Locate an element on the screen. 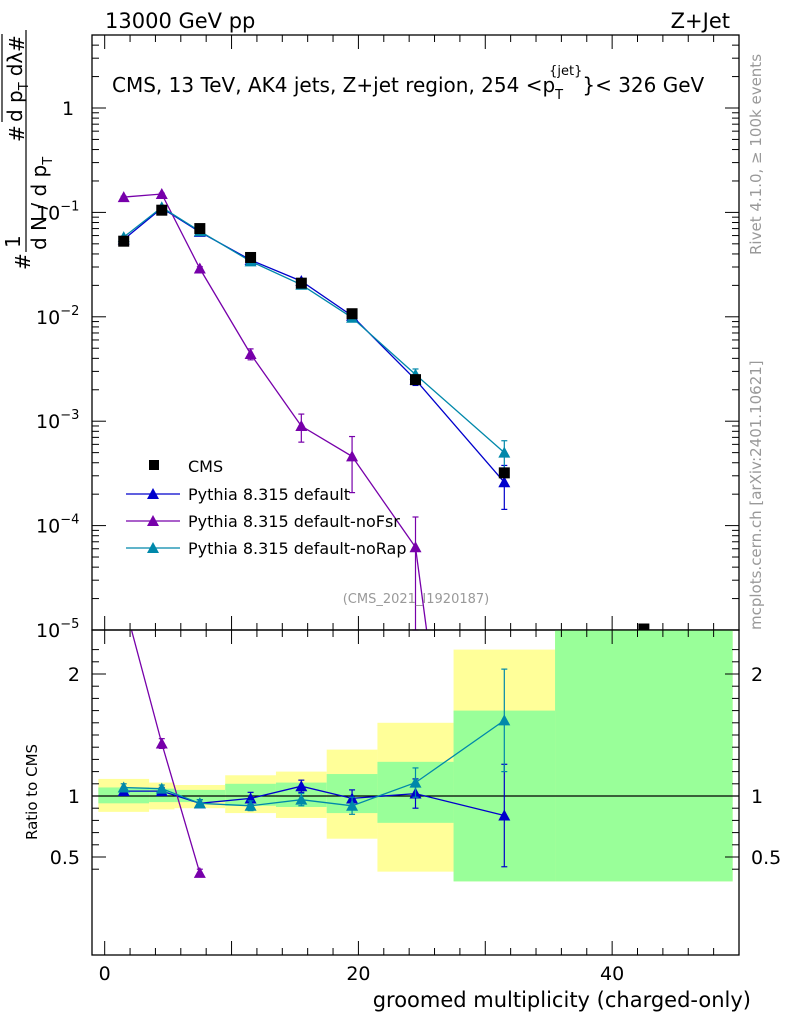 The image size is (786, 1024). legend-label-norap: Pythia 8.315 default-noRap is located at coordinates (297, 548).